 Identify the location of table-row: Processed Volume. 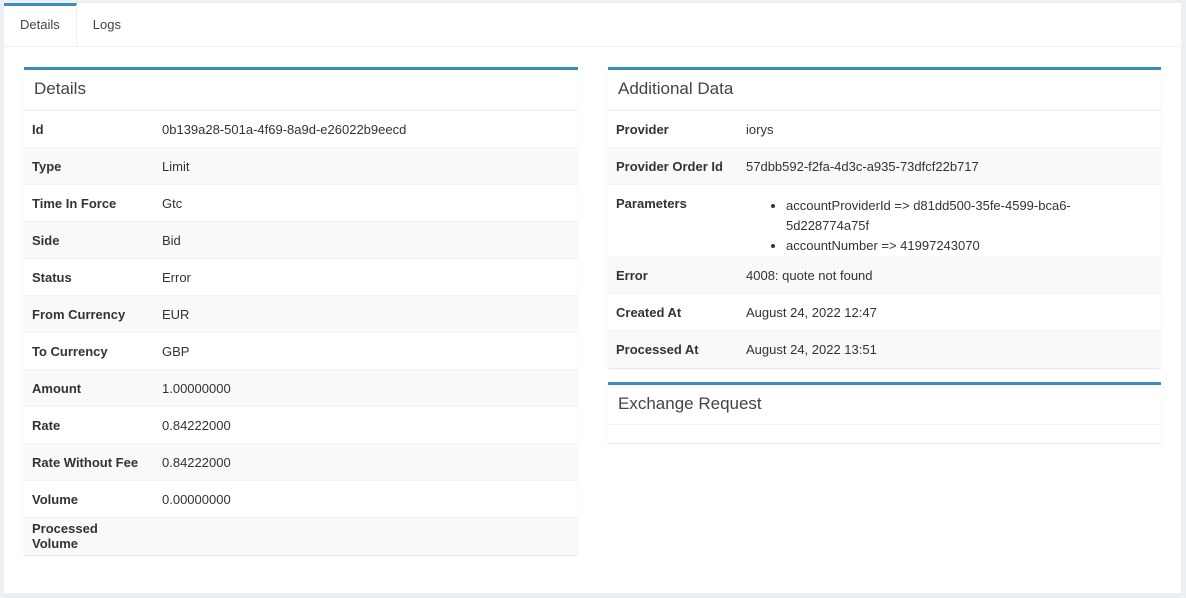
(301, 536).